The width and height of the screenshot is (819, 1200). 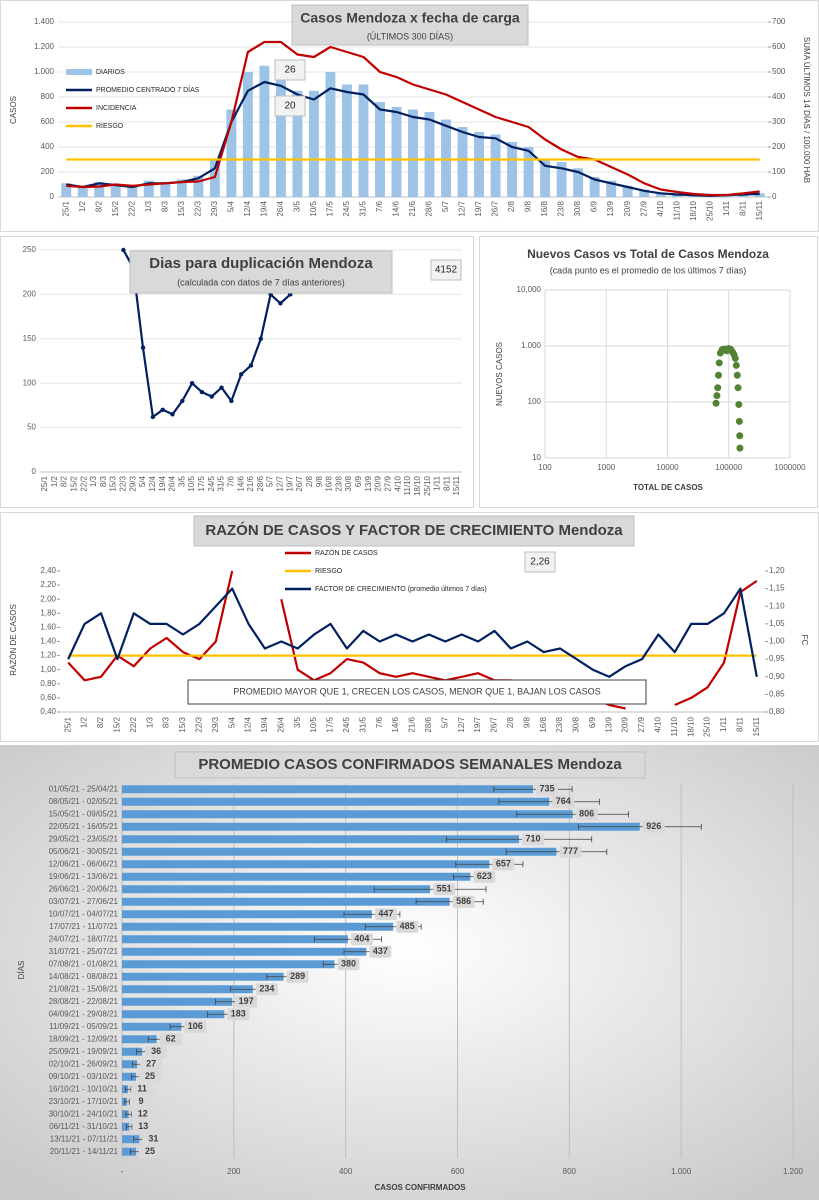 What do you see at coordinates (570, 1171) in the screenshot?
I see `x-tick-label: 800` at bounding box center [570, 1171].